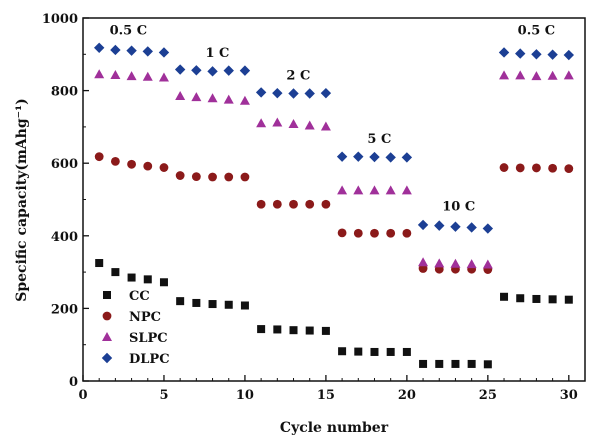 This screenshot has height=448, width=600. What do you see at coordinates (326, 395) in the screenshot?
I see `x-tick-label: 15` at bounding box center [326, 395].